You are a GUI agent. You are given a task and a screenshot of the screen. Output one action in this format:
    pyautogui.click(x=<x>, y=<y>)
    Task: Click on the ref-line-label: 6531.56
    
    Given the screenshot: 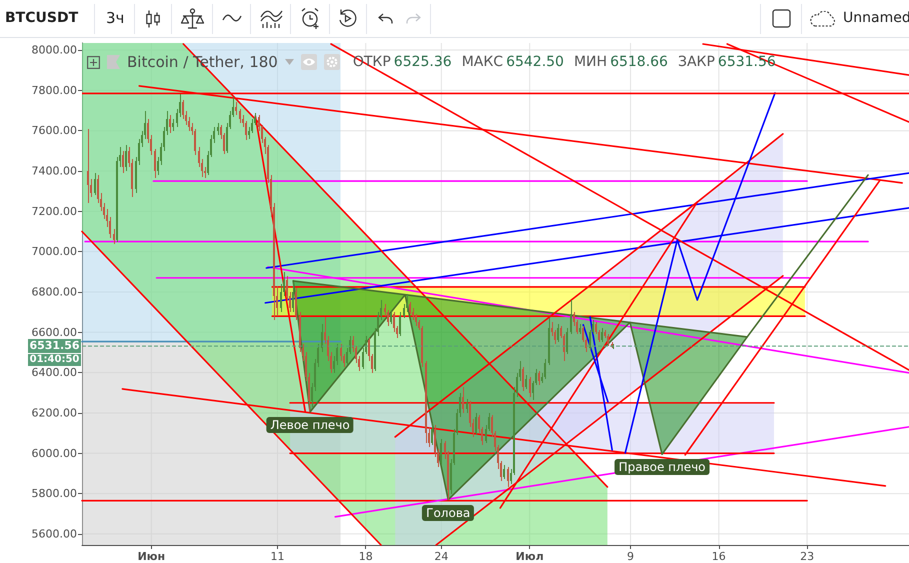 What is the action you would take?
    pyautogui.click(x=54, y=346)
    